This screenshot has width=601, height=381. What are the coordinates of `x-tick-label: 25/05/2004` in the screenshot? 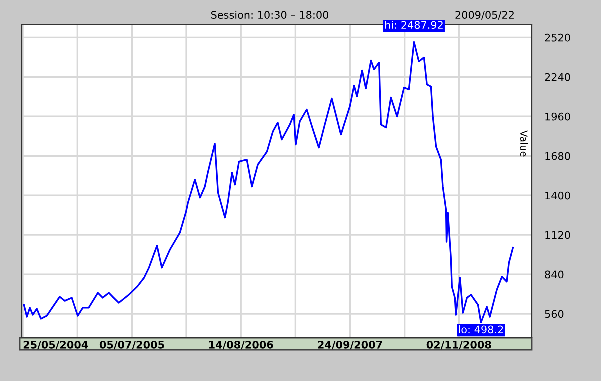 It's located at (56, 345).